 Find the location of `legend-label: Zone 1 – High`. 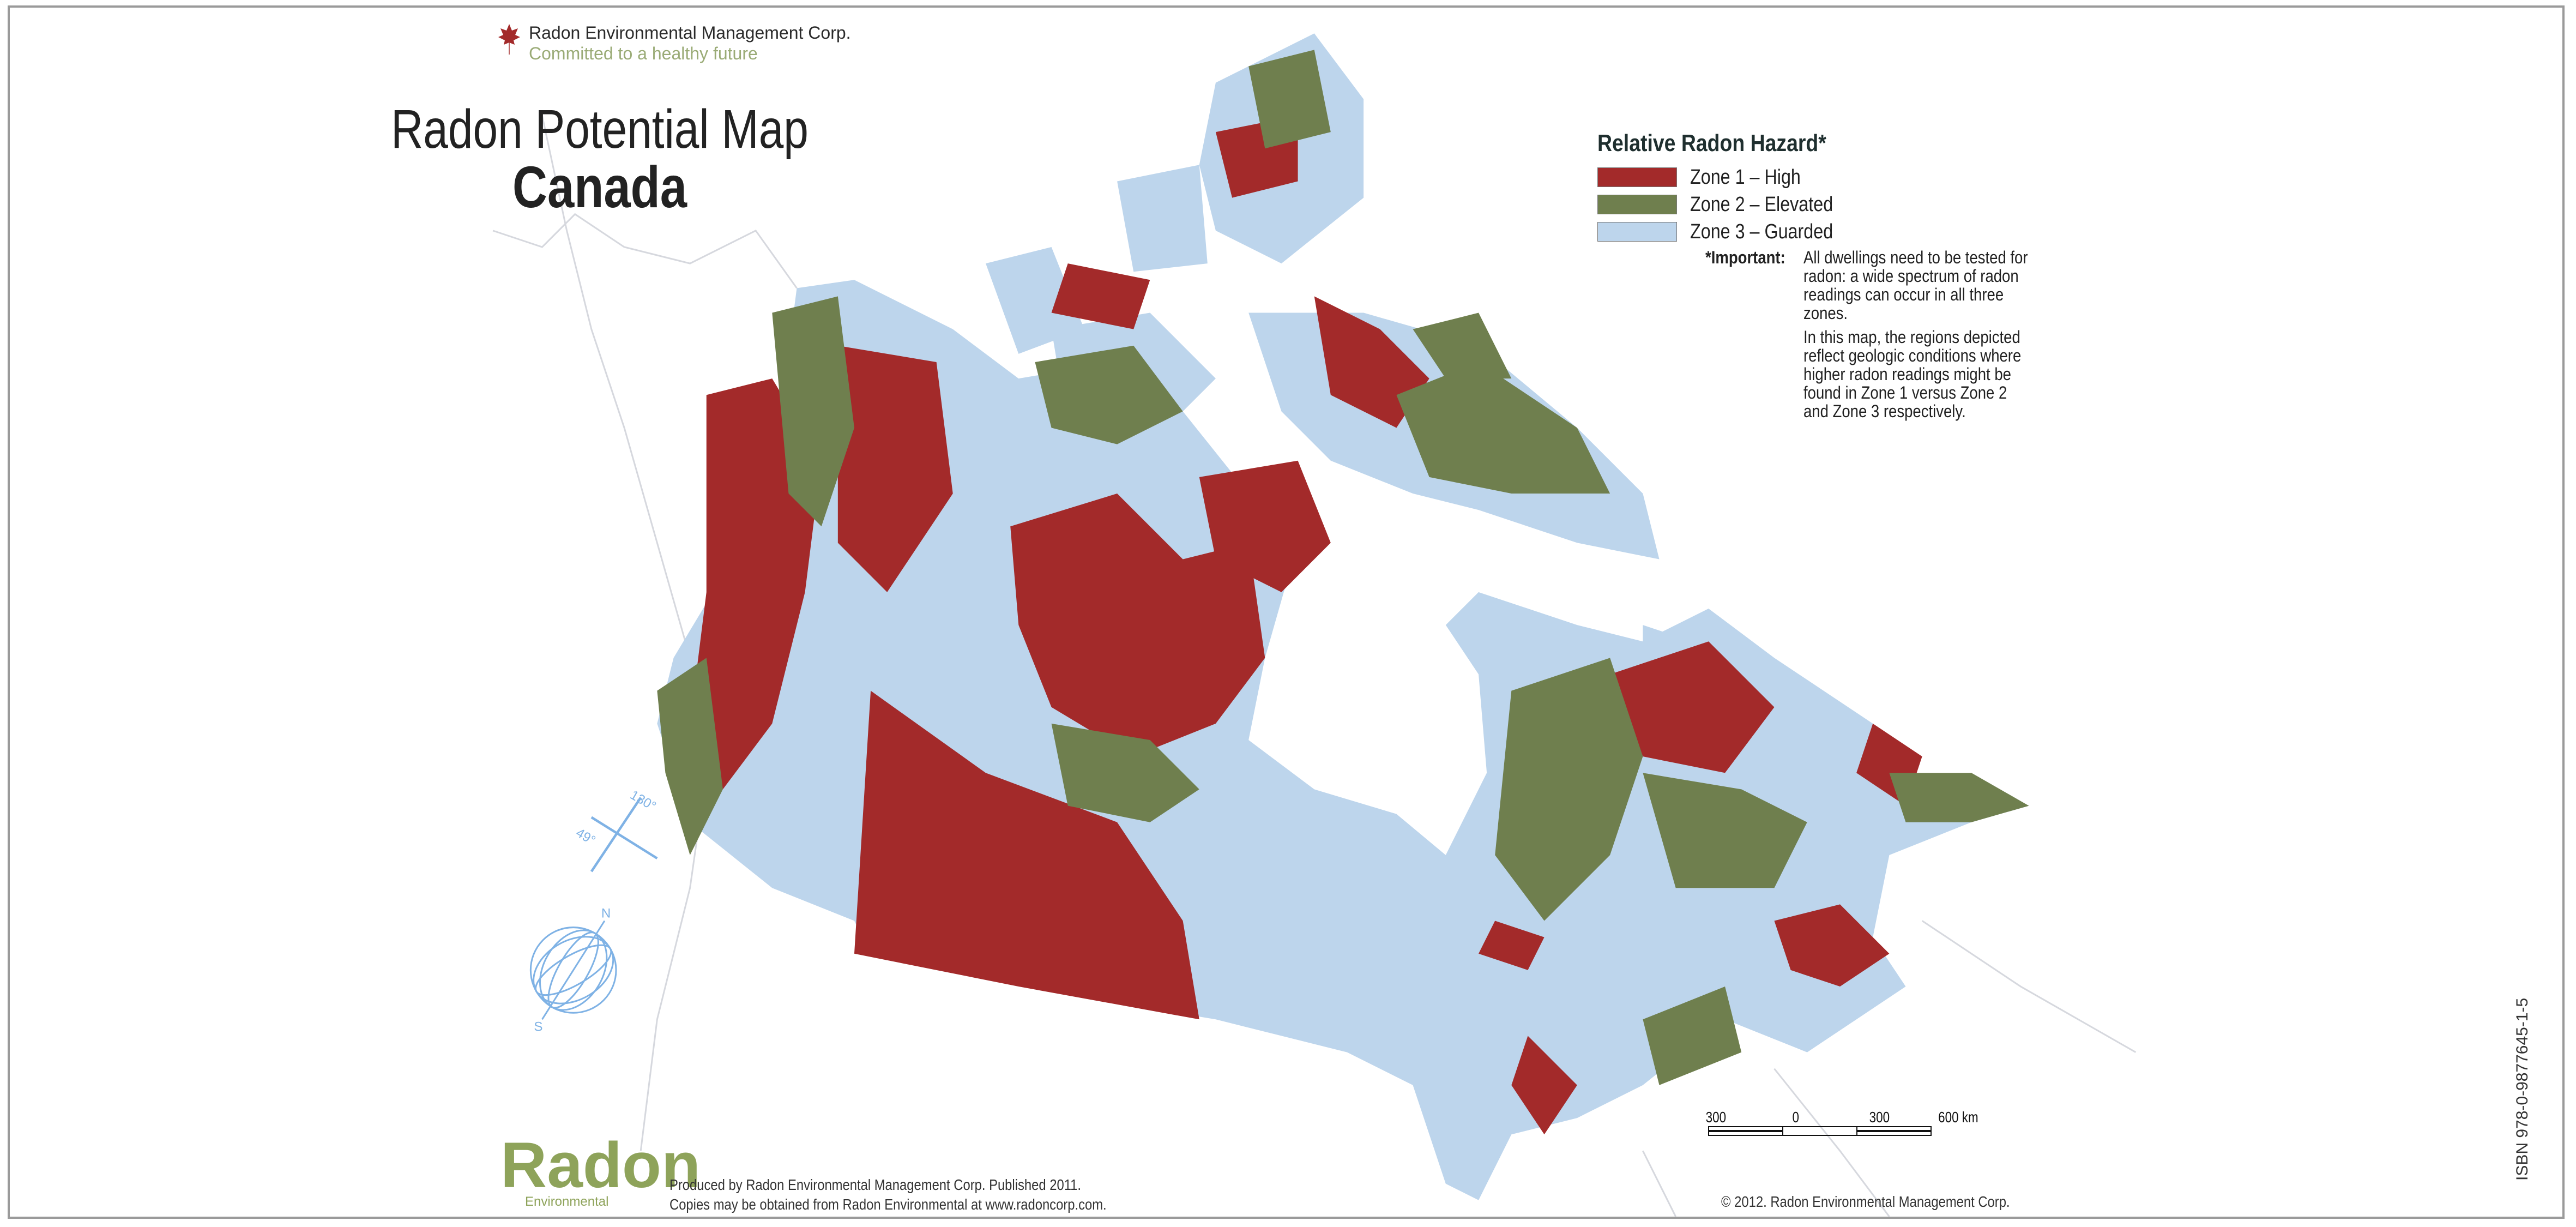

legend-label: Zone 1 – High is located at coordinates (1745, 177).